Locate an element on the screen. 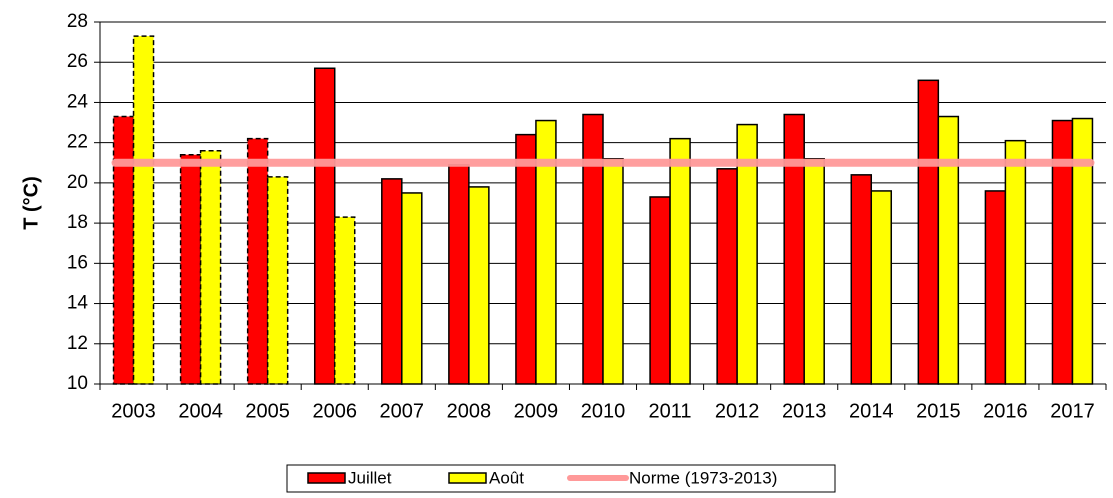 This screenshot has width=1113, height=498. x-tick-label: 2013 is located at coordinates (804, 411).